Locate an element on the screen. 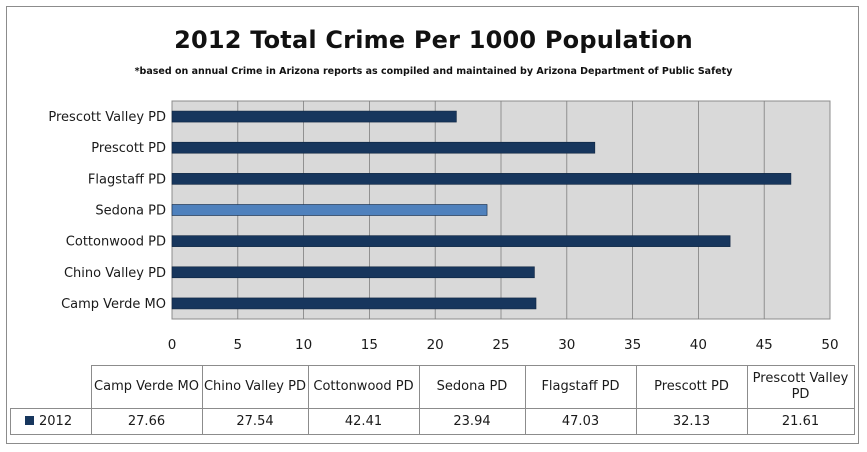 This screenshot has width=867, height=452. x-tick-label: 45 is located at coordinates (764, 345).